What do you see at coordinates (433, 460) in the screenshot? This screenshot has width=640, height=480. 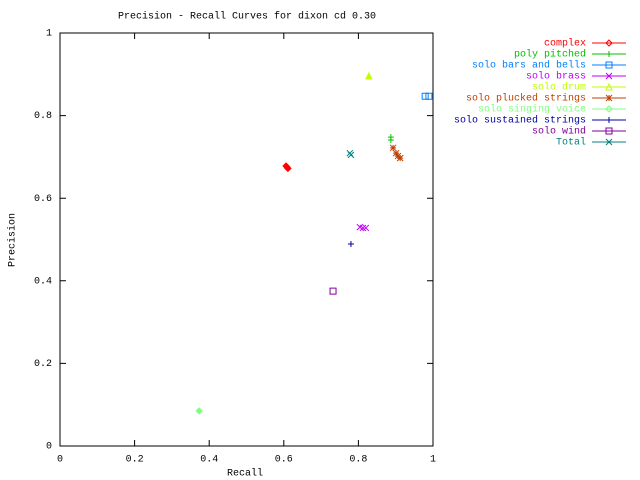 I see `x-tick-label: 1` at bounding box center [433, 460].